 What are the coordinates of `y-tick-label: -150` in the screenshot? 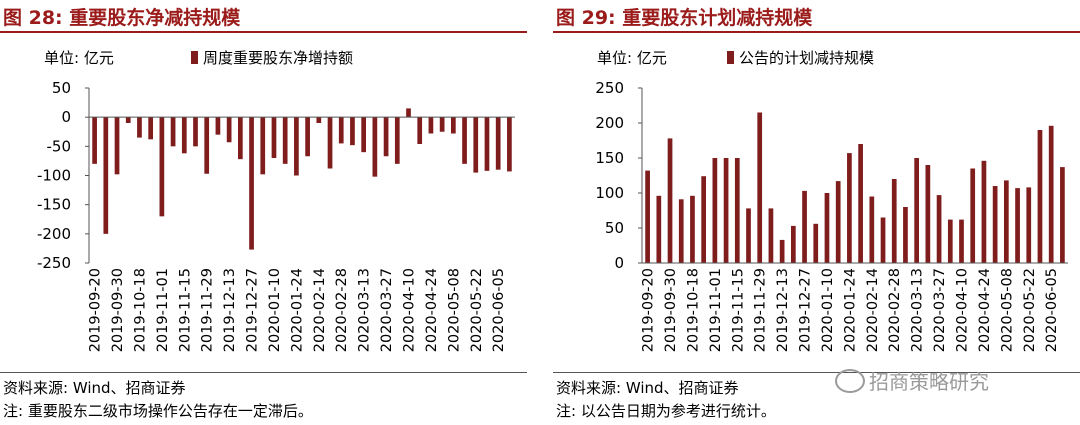 It's located at (54, 205).